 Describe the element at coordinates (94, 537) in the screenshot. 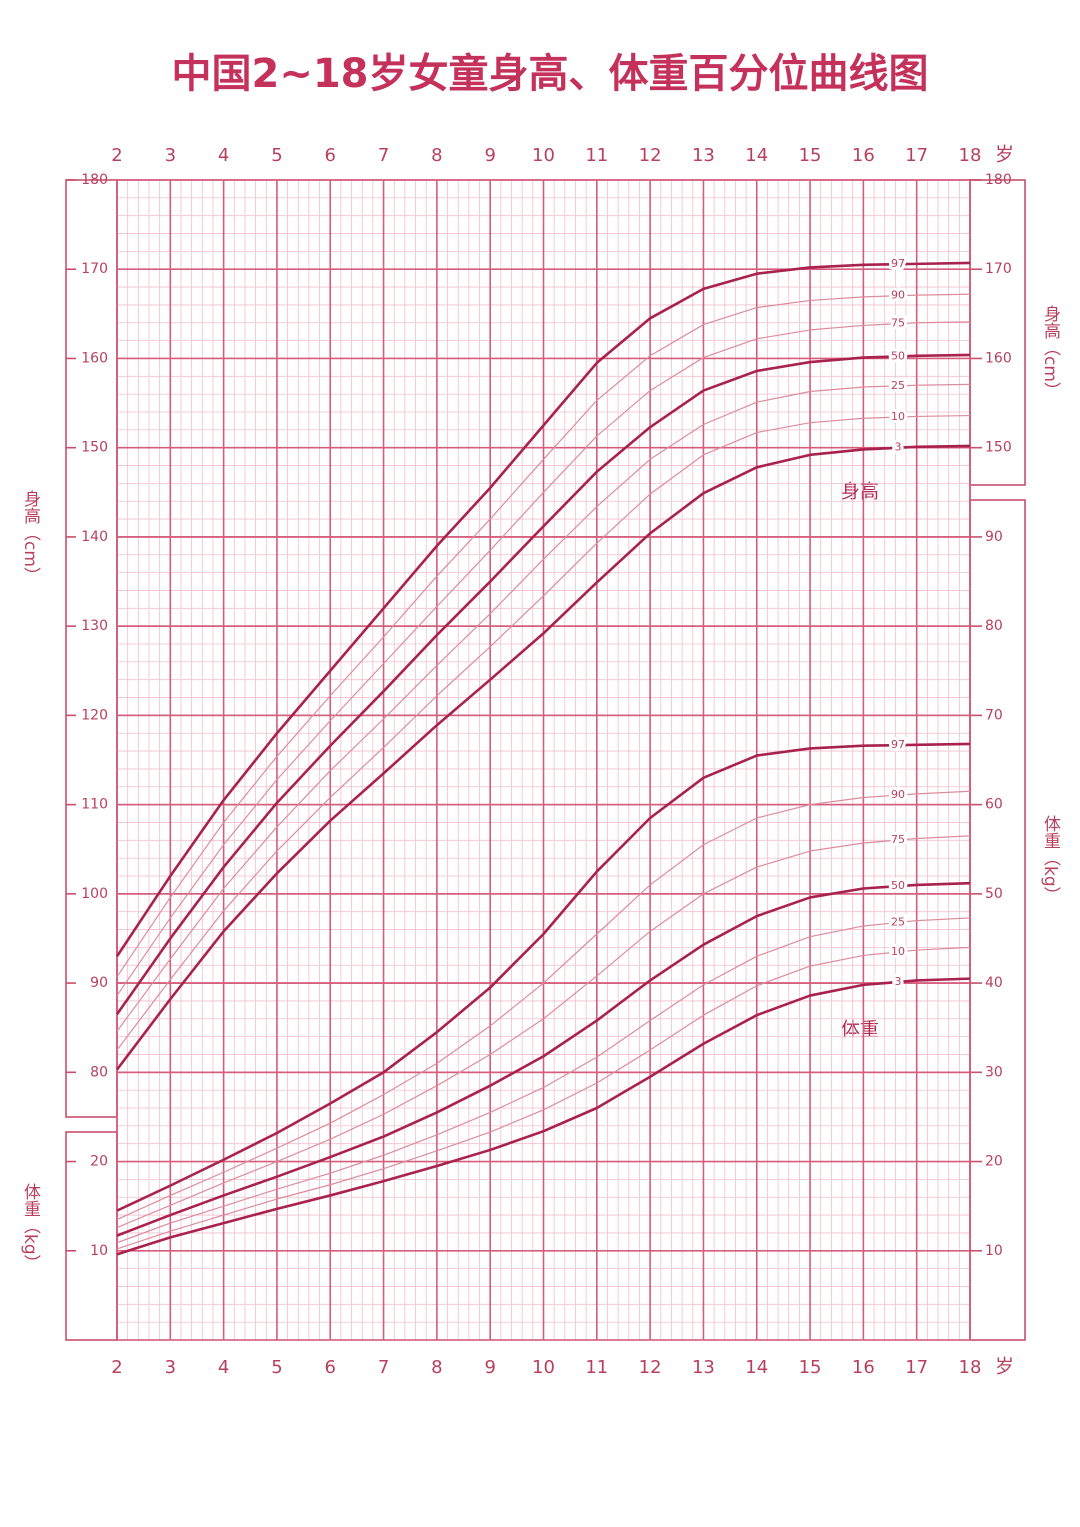

I see `y-tick-label: 140` at that location.